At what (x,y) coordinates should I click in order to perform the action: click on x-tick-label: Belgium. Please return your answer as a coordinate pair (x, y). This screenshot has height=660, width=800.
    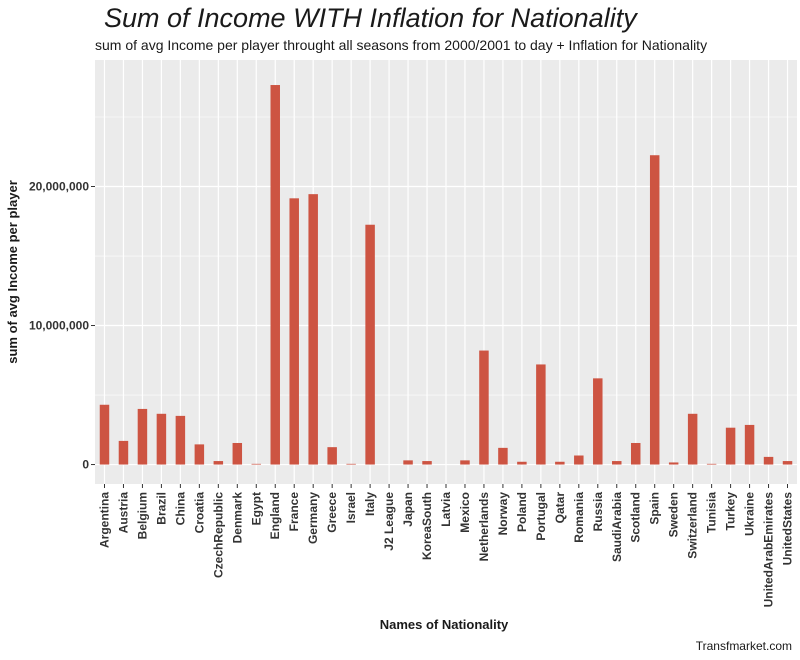
    Looking at the image, I should click on (142, 515).